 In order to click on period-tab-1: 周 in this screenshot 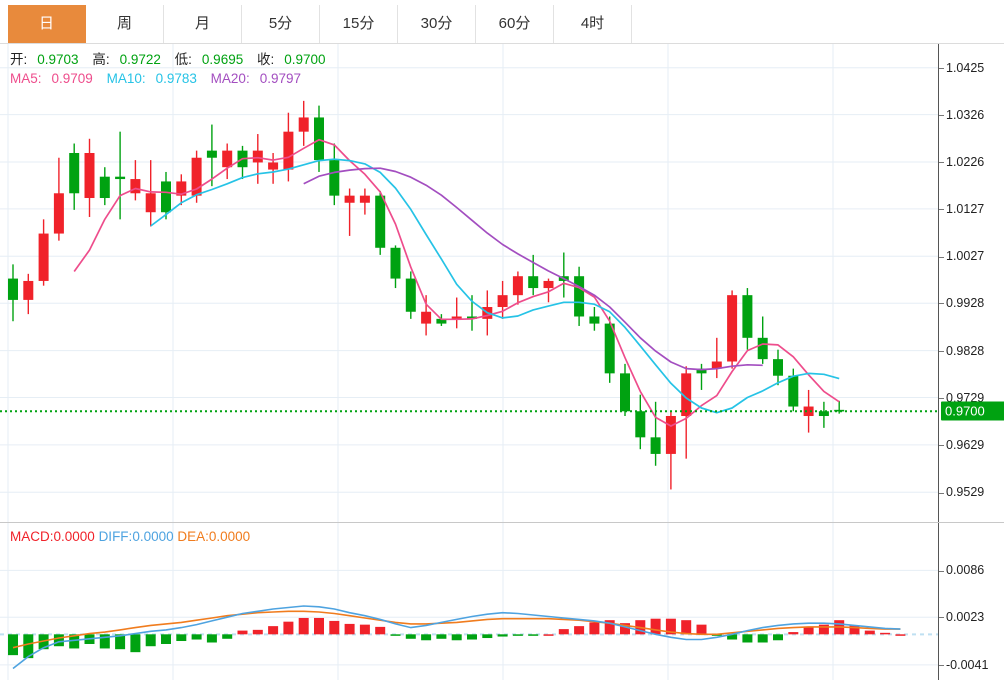, I will do `click(125, 24)`.